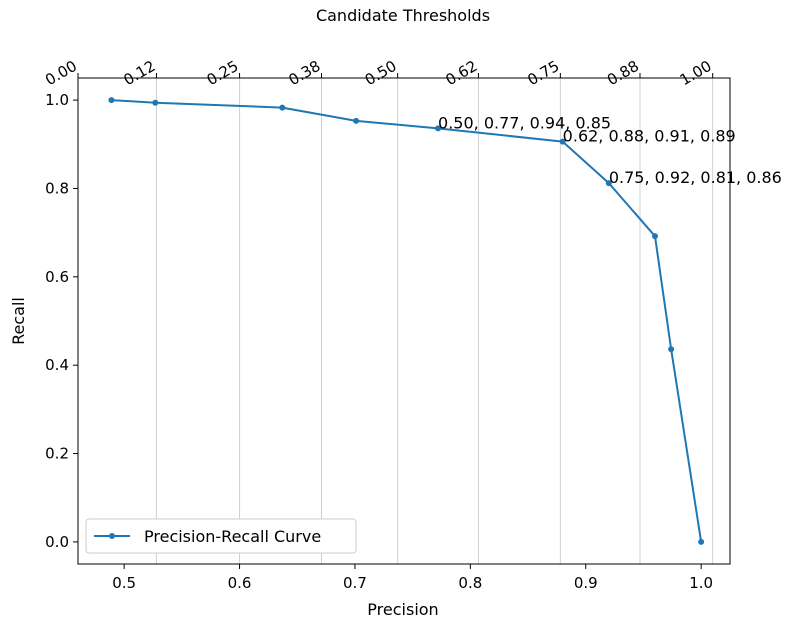 The image size is (807, 622). Describe the element at coordinates (112, 536) in the screenshot. I see `legend-marker-sample` at that location.